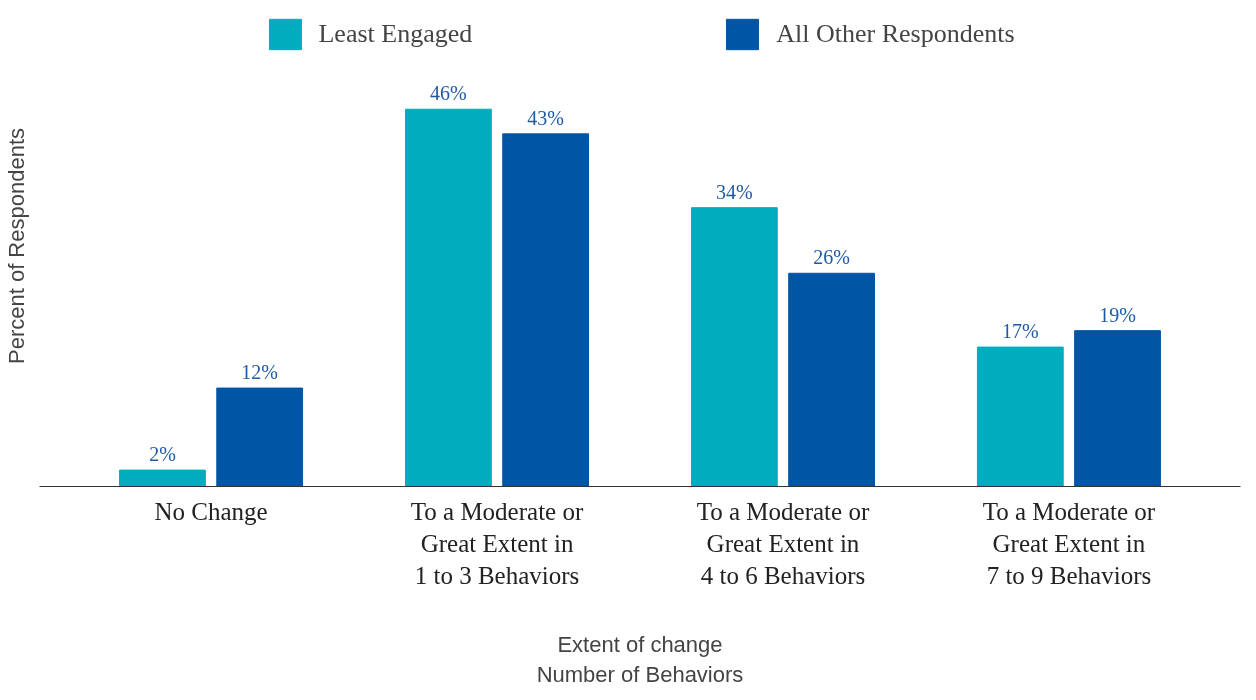  Describe the element at coordinates (895, 34) in the screenshot. I see `legend-label: All Other Respondents` at that location.